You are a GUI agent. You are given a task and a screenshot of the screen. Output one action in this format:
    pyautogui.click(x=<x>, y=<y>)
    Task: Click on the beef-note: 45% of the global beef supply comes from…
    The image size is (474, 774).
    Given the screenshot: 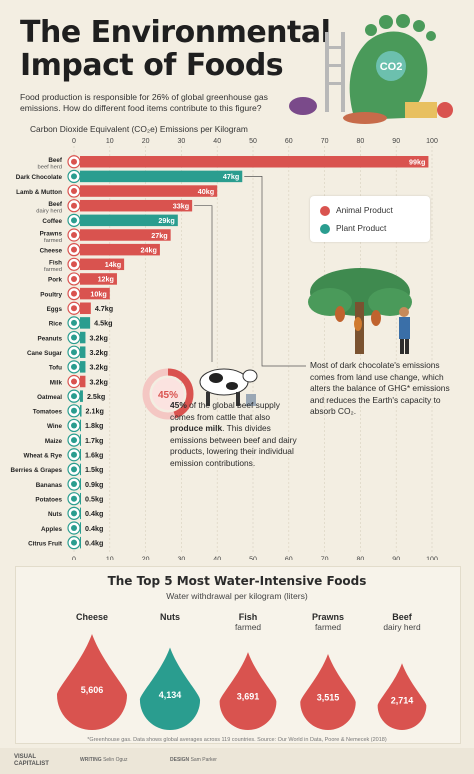 What is the action you would take?
    pyautogui.click(x=235, y=434)
    